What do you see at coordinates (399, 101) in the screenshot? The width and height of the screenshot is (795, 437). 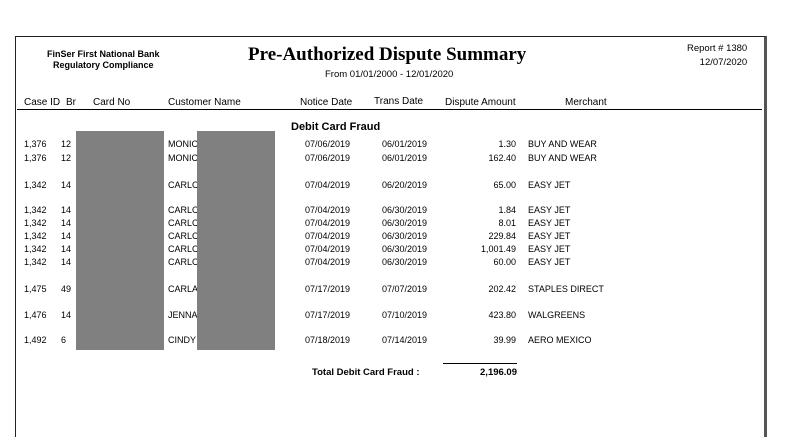 I see `col-header-trans-date: Trans Date` at bounding box center [399, 101].